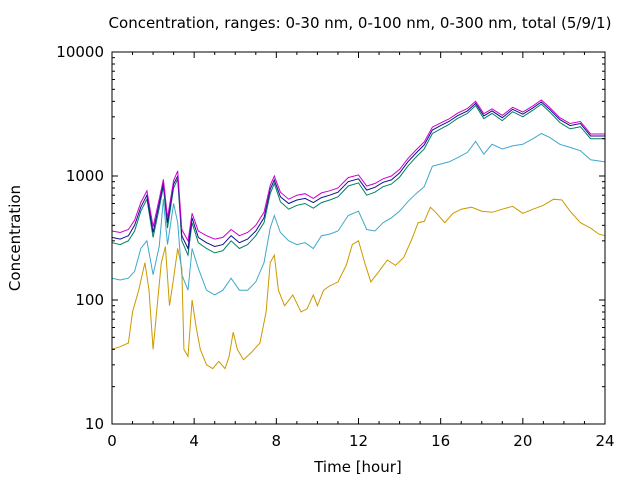  Describe the element at coordinates (15, 238) in the screenshot. I see `y-axis-label: Concentration` at that location.